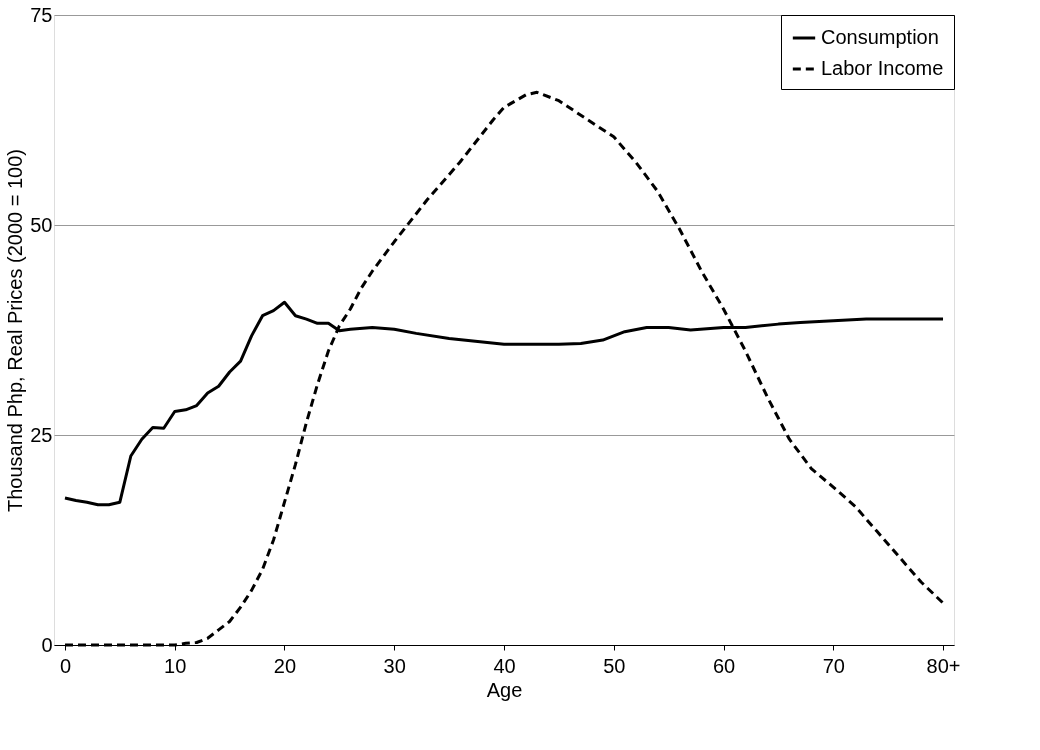 The image size is (1040, 750). Describe the element at coordinates (504, 665) in the screenshot. I see `x-tick-label: 40` at that location.